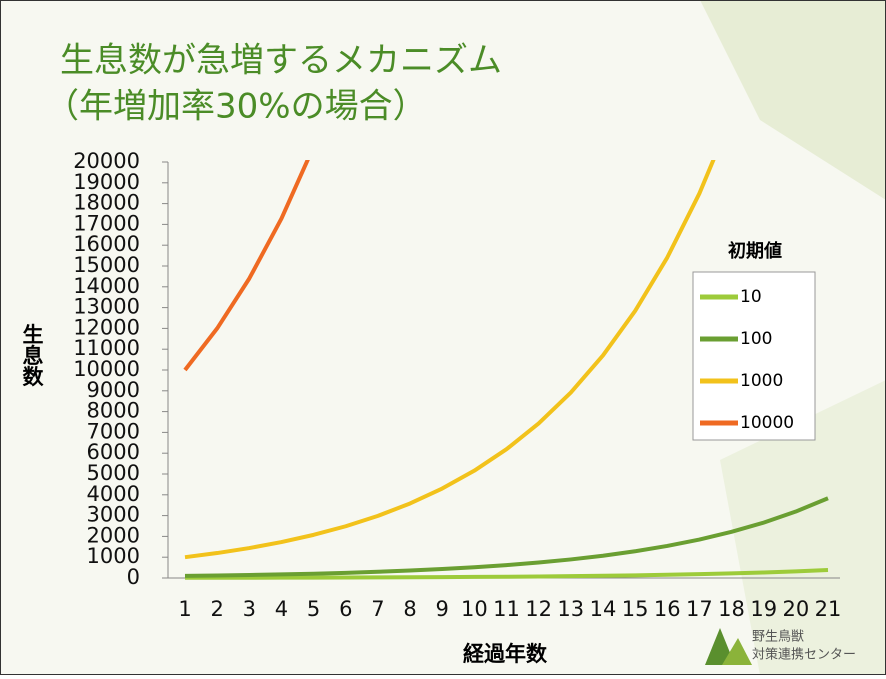 Image resolution: width=886 pixels, height=679 pixels. Describe the element at coordinates (442, 609) in the screenshot. I see `x-tick-label: 9` at that location.